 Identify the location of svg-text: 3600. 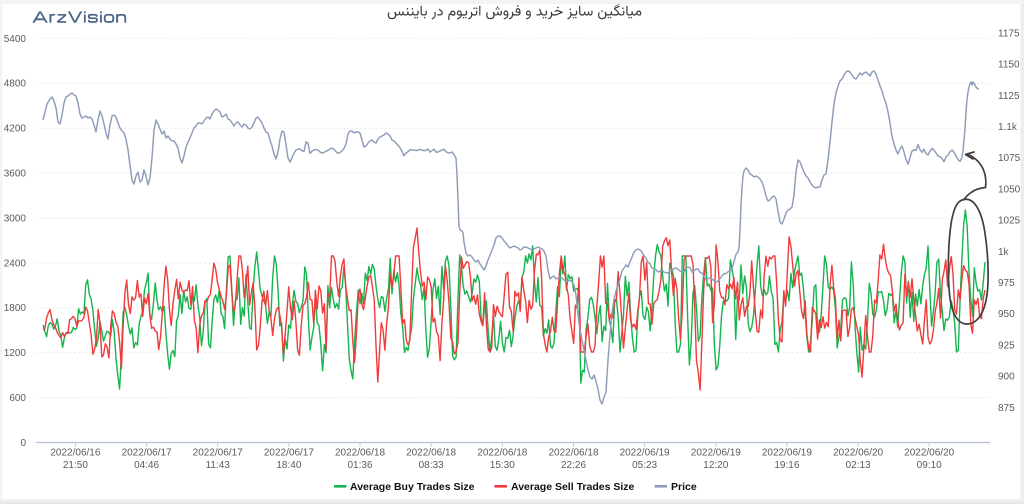
(15, 174).